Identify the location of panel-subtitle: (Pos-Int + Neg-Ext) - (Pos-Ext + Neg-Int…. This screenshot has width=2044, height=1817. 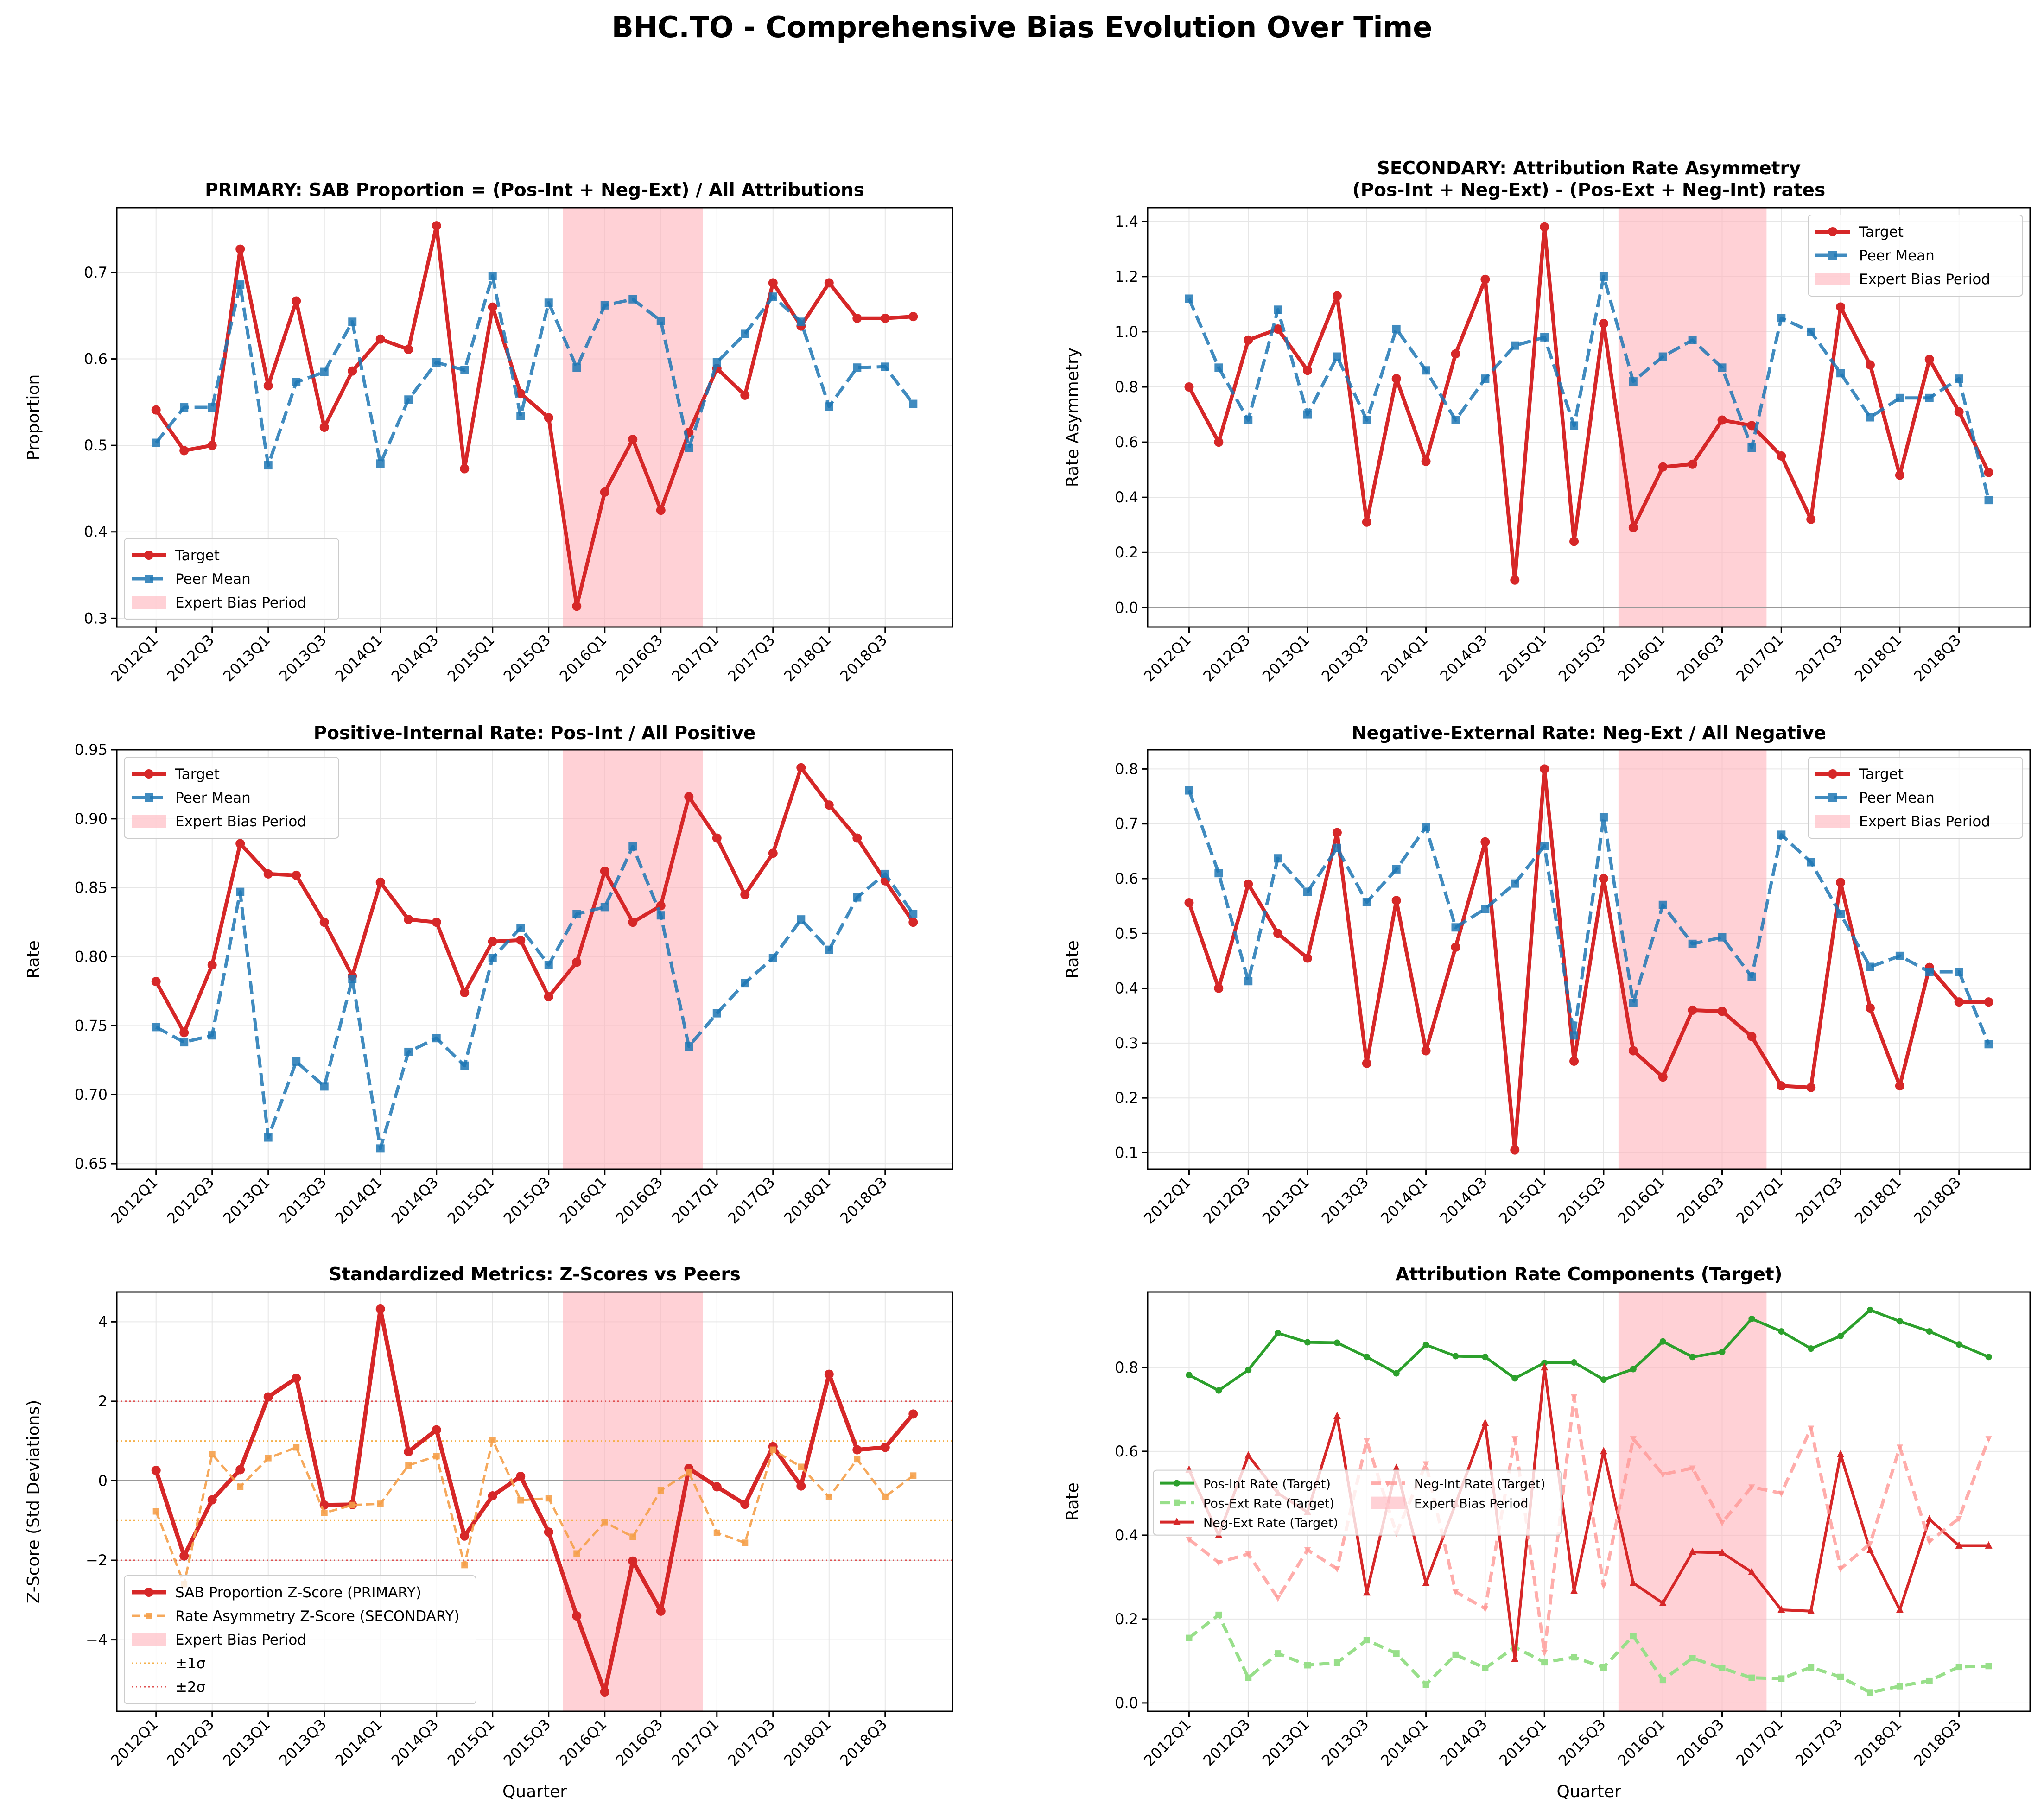
(1588, 190).